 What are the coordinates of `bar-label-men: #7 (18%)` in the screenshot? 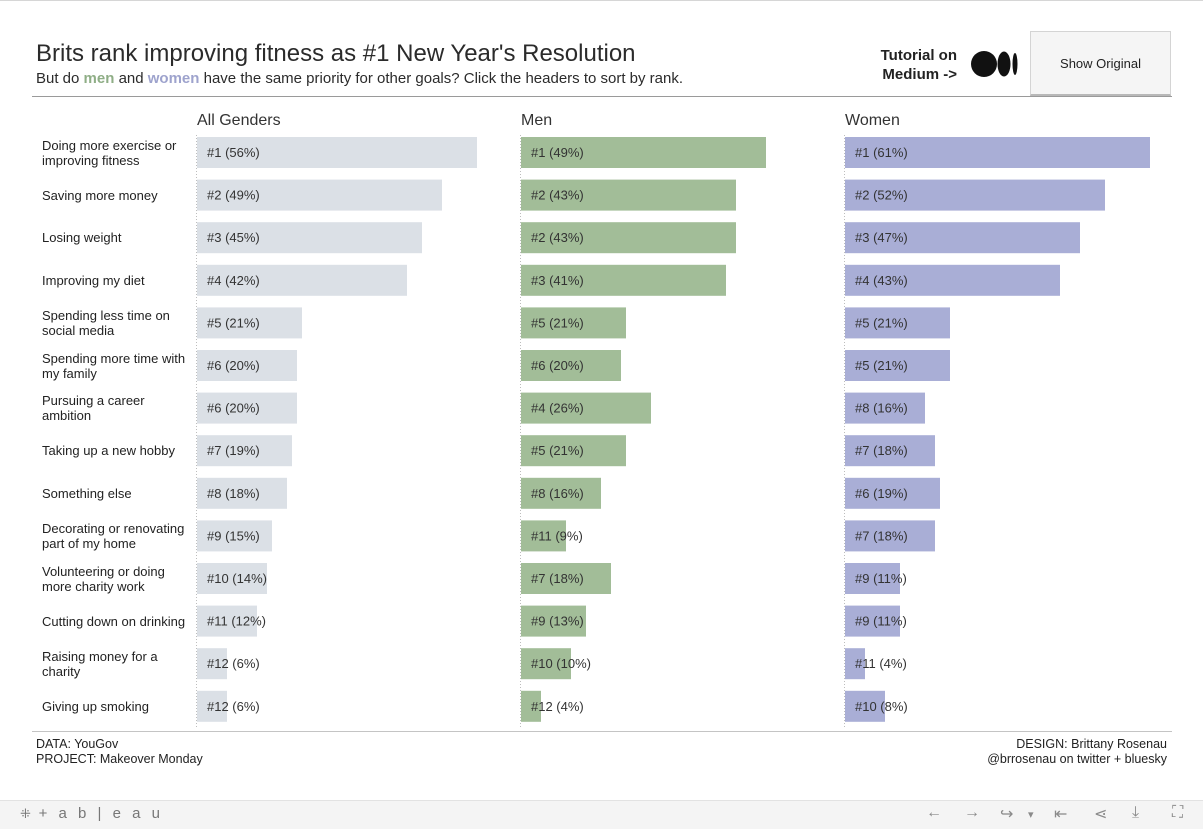 It's located at (557, 578).